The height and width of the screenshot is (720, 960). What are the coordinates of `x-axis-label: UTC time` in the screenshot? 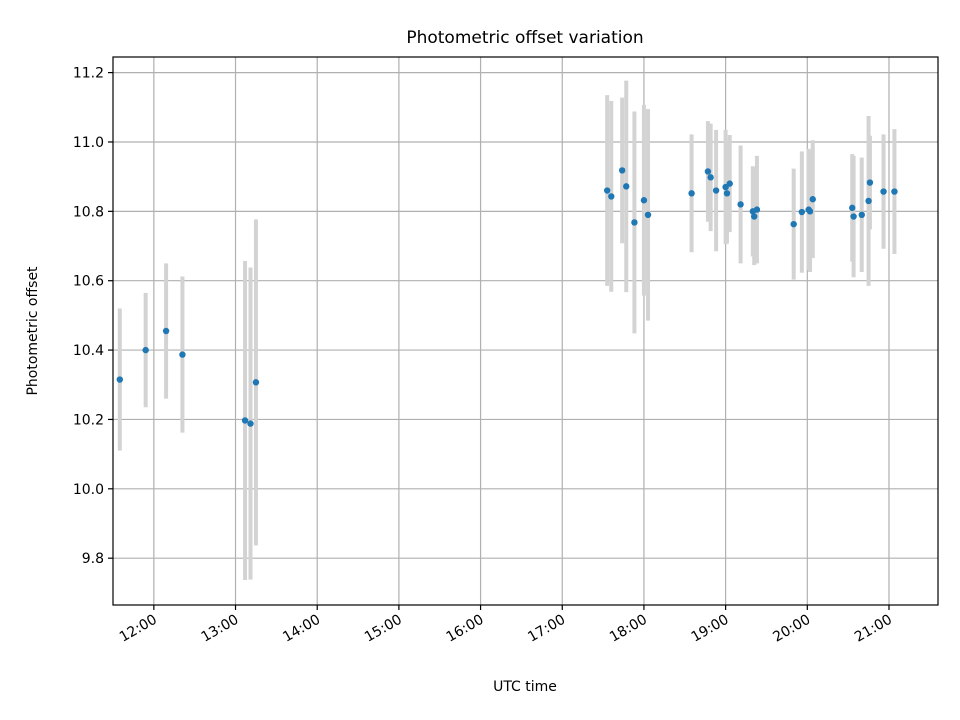 It's located at (525, 687).